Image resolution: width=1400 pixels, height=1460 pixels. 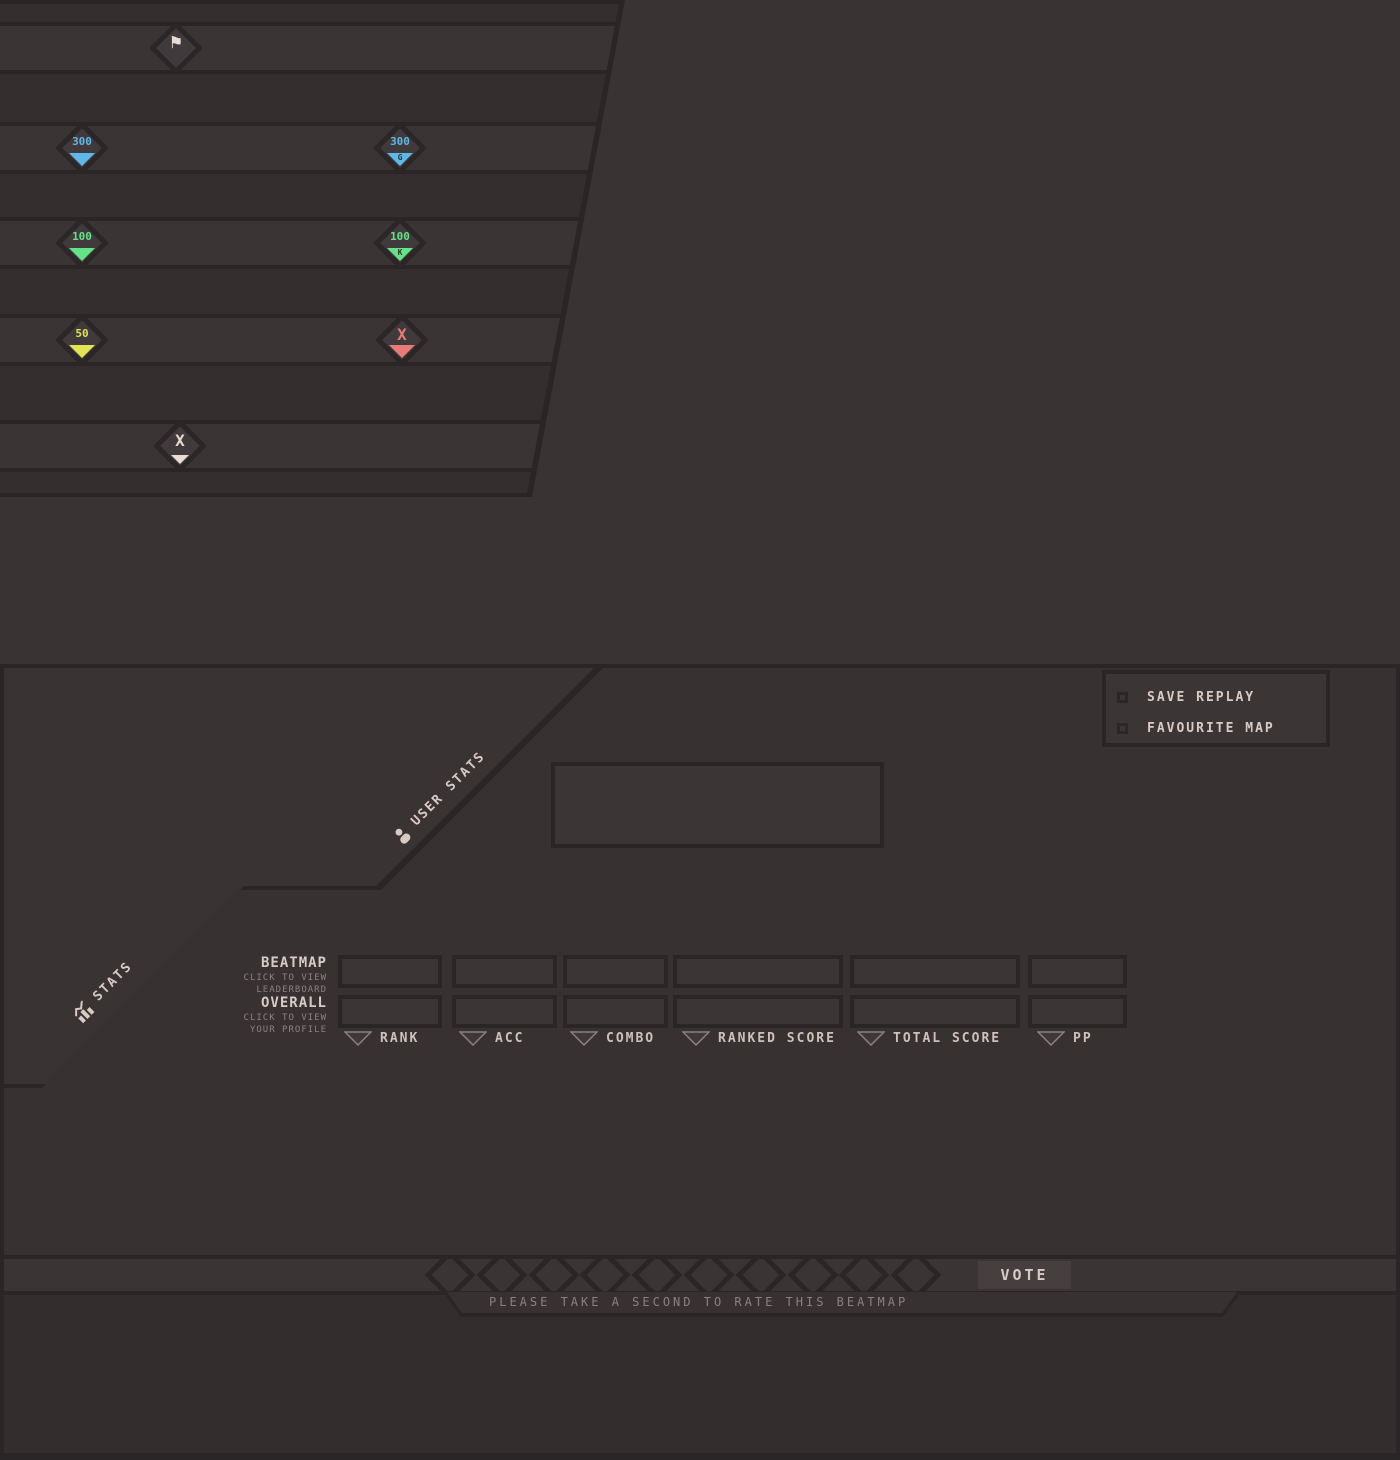 I want to click on beatmap-row-label: BEATMAP CLICK TO VIEW LEADERBOARD, so click(x=245, y=975).